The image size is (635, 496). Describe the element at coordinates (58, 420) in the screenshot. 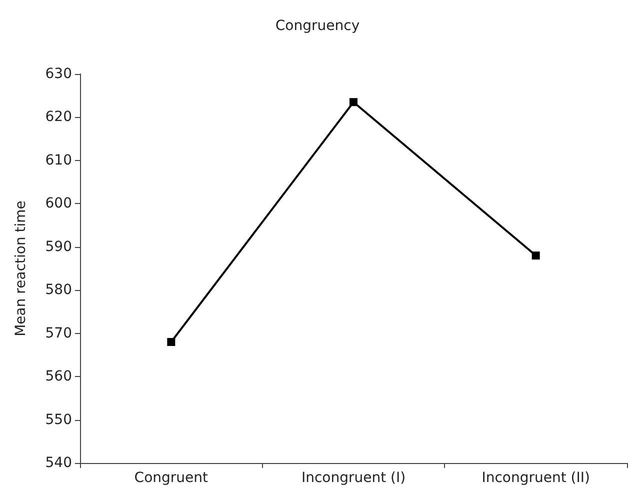

I see `y-tick-label: 550` at that location.